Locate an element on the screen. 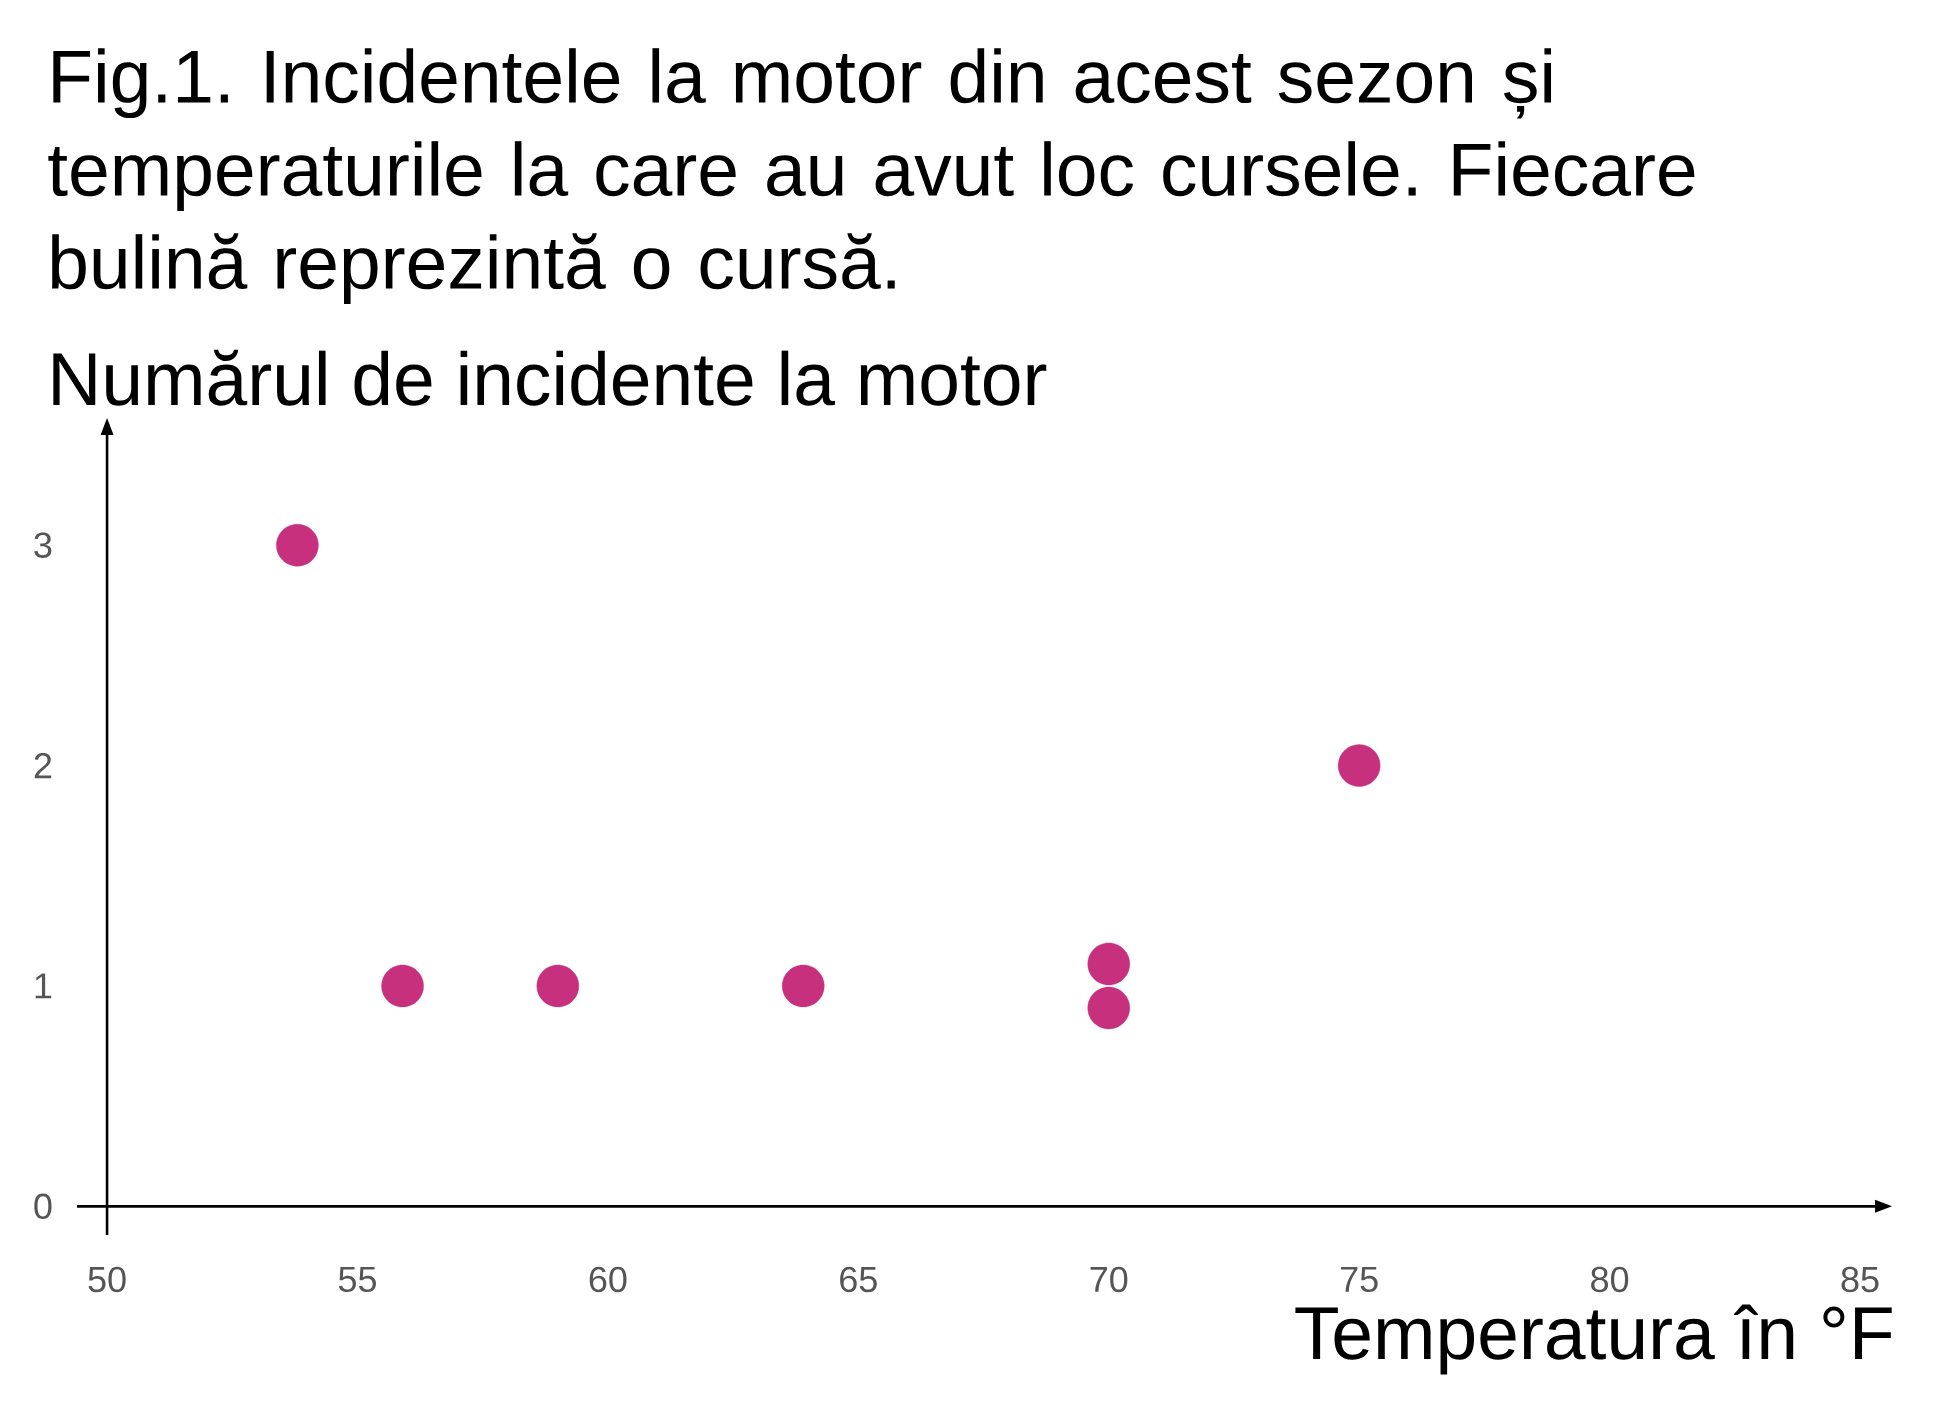 This screenshot has width=1942, height=1402. y-tick-label: 3 is located at coordinates (43, 545).